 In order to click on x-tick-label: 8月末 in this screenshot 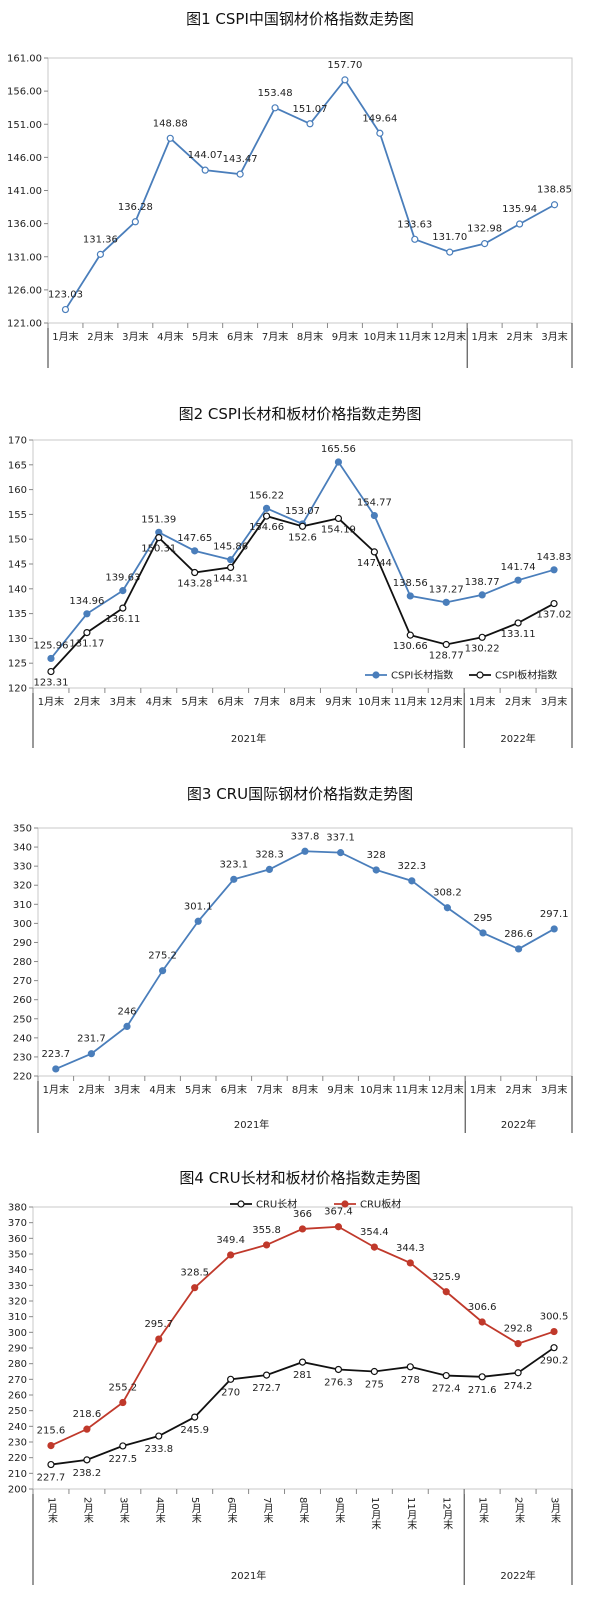, I will do `click(302, 701)`.